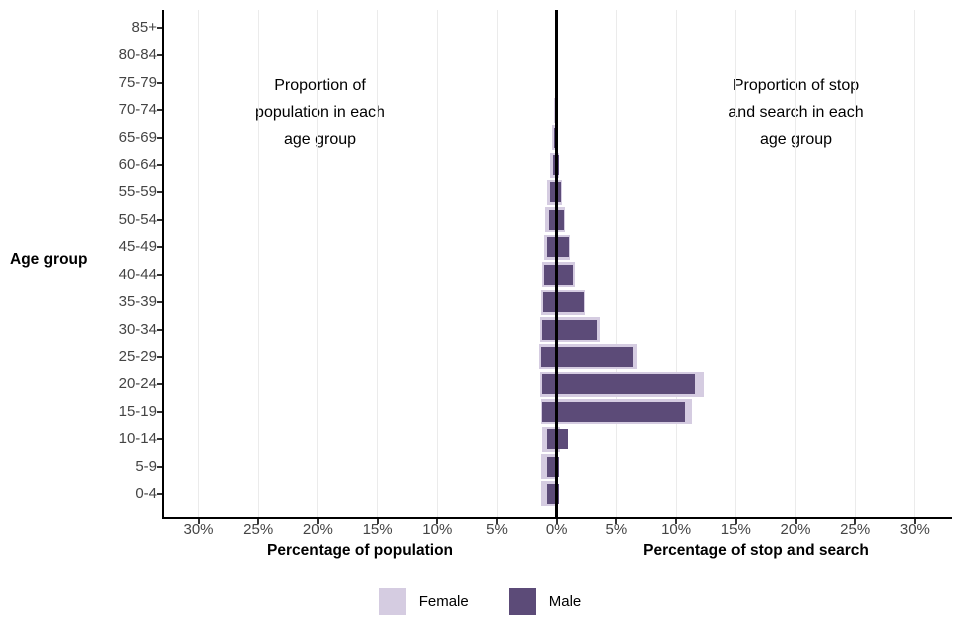 The image size is (960, 640). I want to click on x-axis-title-stop-search: Percentage of stop and search, so click(756, 550).